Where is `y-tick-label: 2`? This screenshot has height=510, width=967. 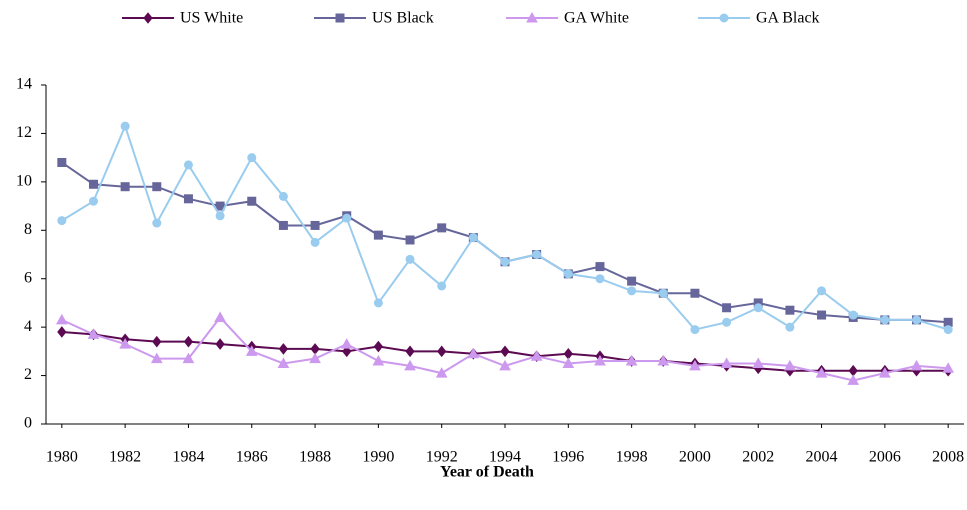 y-tick-label: 2 is located at coordinates (28, 374).